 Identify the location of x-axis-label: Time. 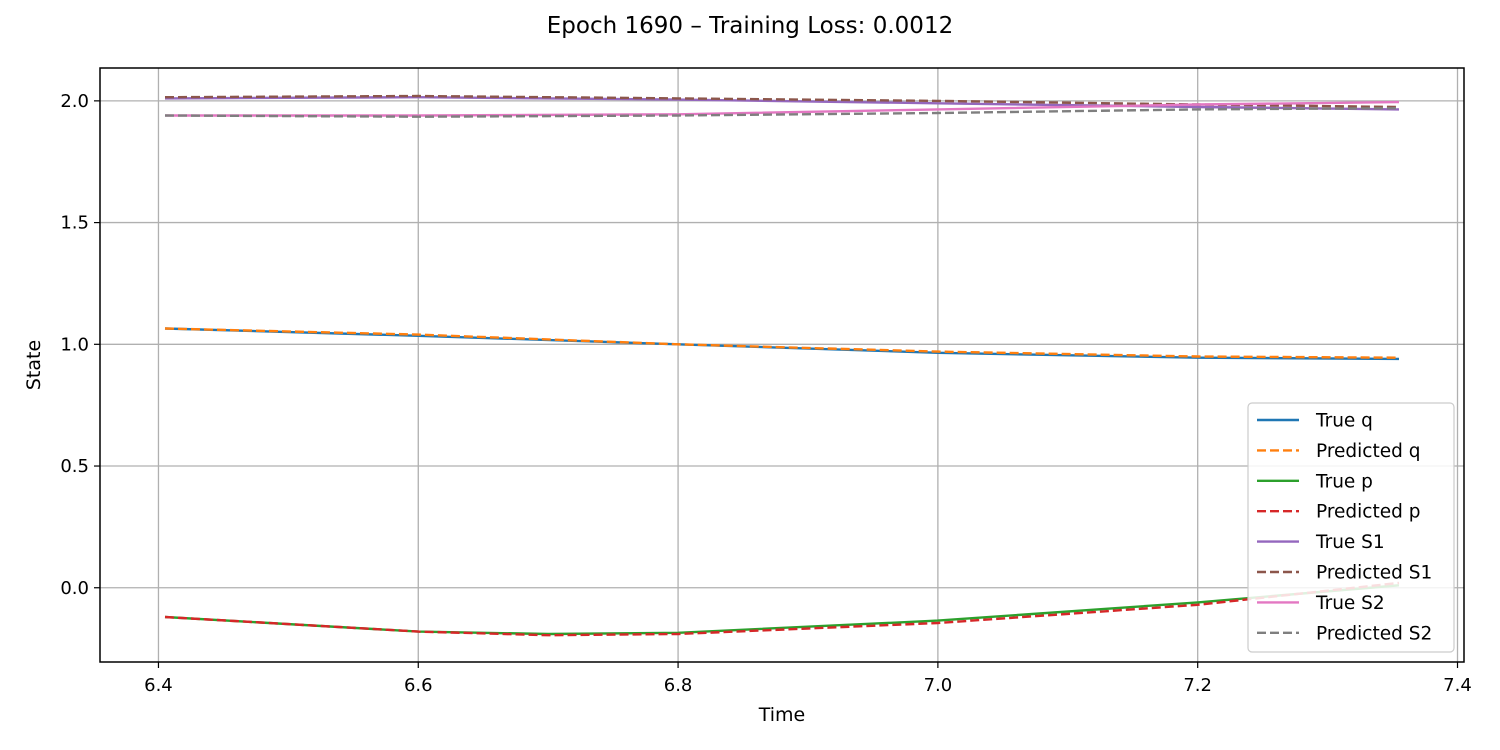
(782, 715).